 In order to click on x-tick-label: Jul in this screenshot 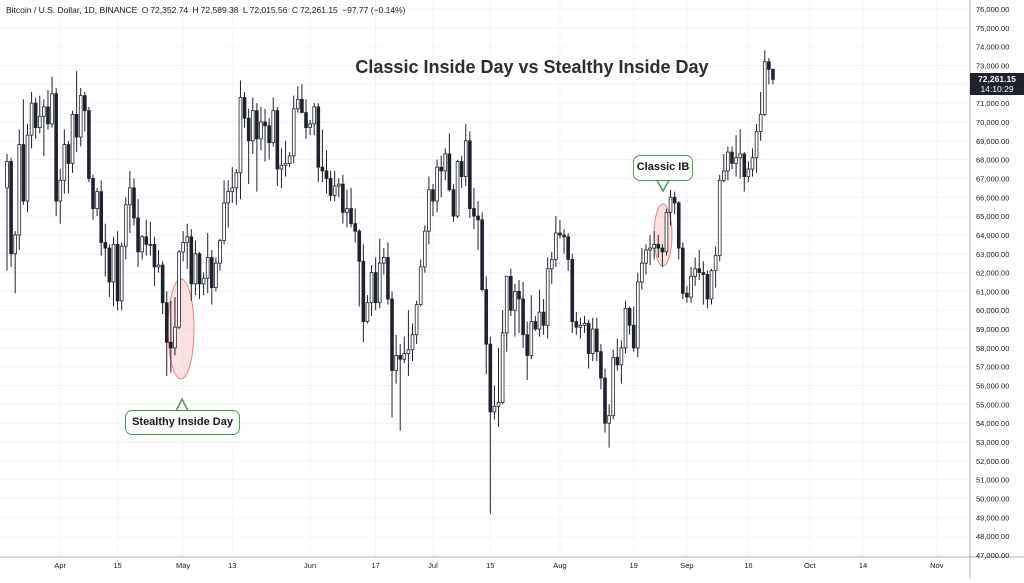, I will do `click(433, 565)`.